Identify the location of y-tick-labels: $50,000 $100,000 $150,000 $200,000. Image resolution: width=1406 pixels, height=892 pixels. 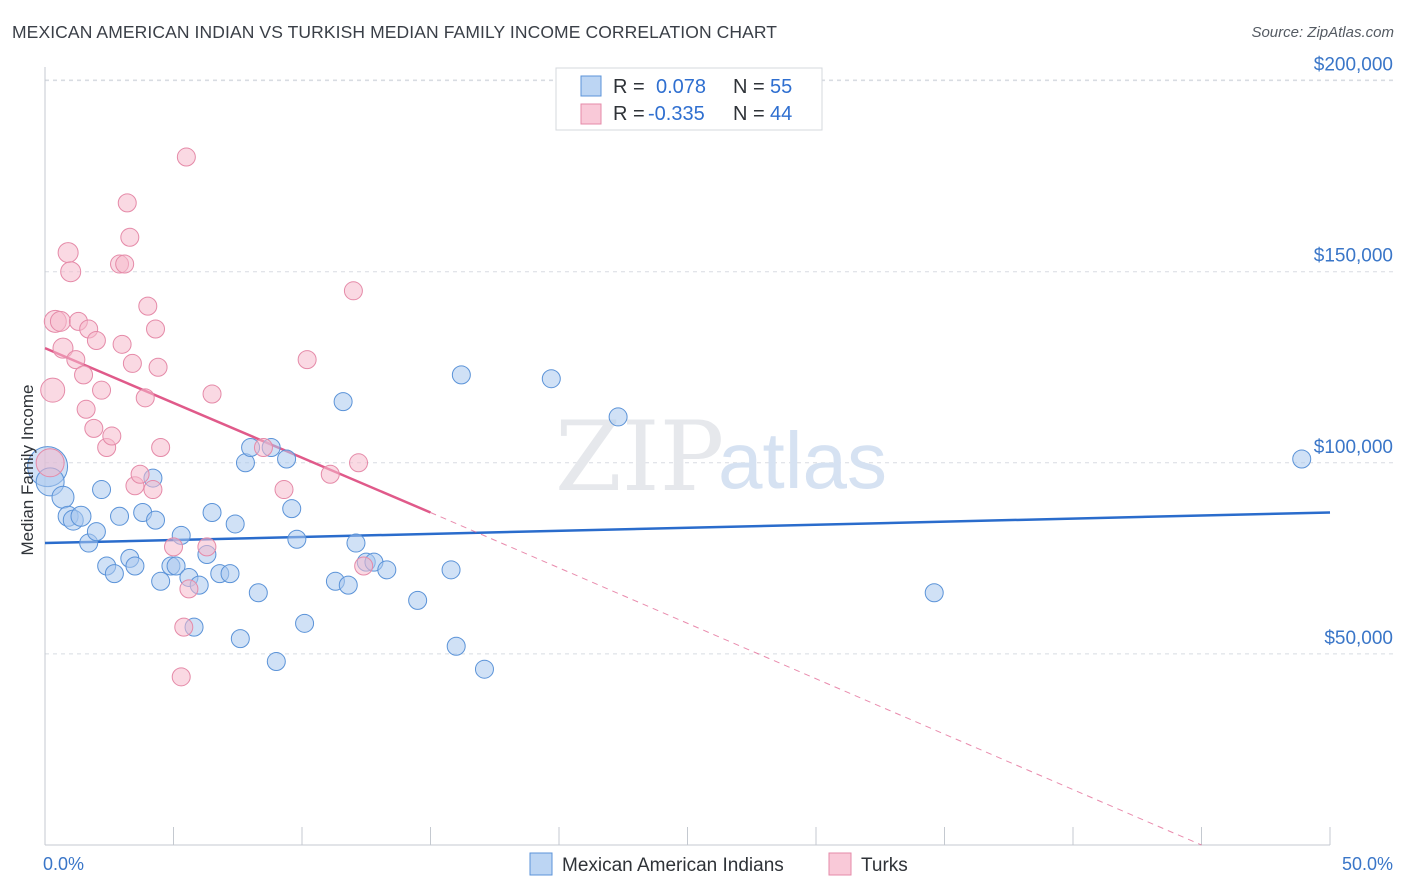
(1353, 352).